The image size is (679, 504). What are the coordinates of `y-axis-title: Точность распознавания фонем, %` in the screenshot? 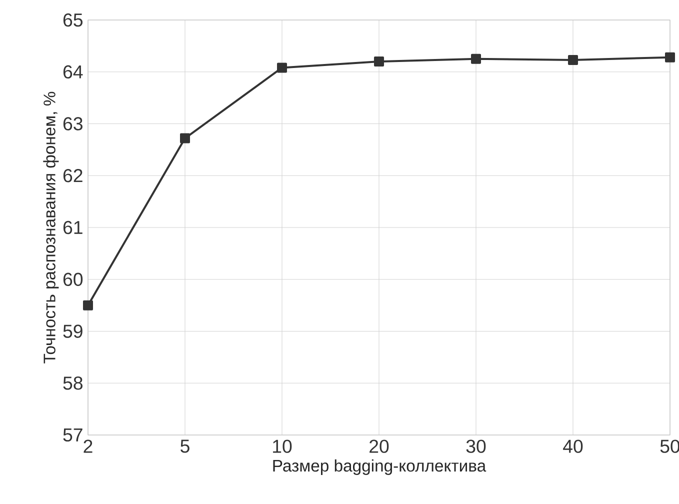 It's located at (51, 228).